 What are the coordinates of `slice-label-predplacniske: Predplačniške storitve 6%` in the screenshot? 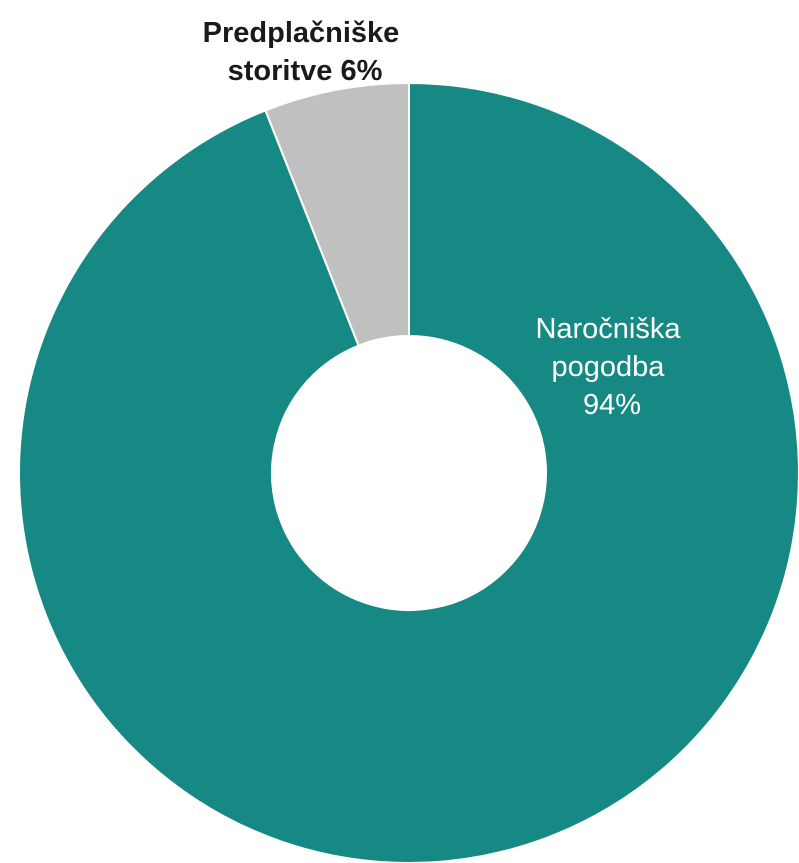 It's located at (305, 52).